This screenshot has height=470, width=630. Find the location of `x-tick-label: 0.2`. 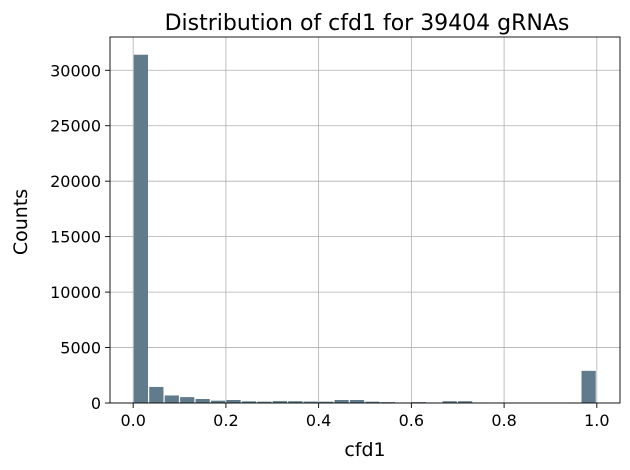

x-tick-label: 0.2 is located at coordinates (225, 420).